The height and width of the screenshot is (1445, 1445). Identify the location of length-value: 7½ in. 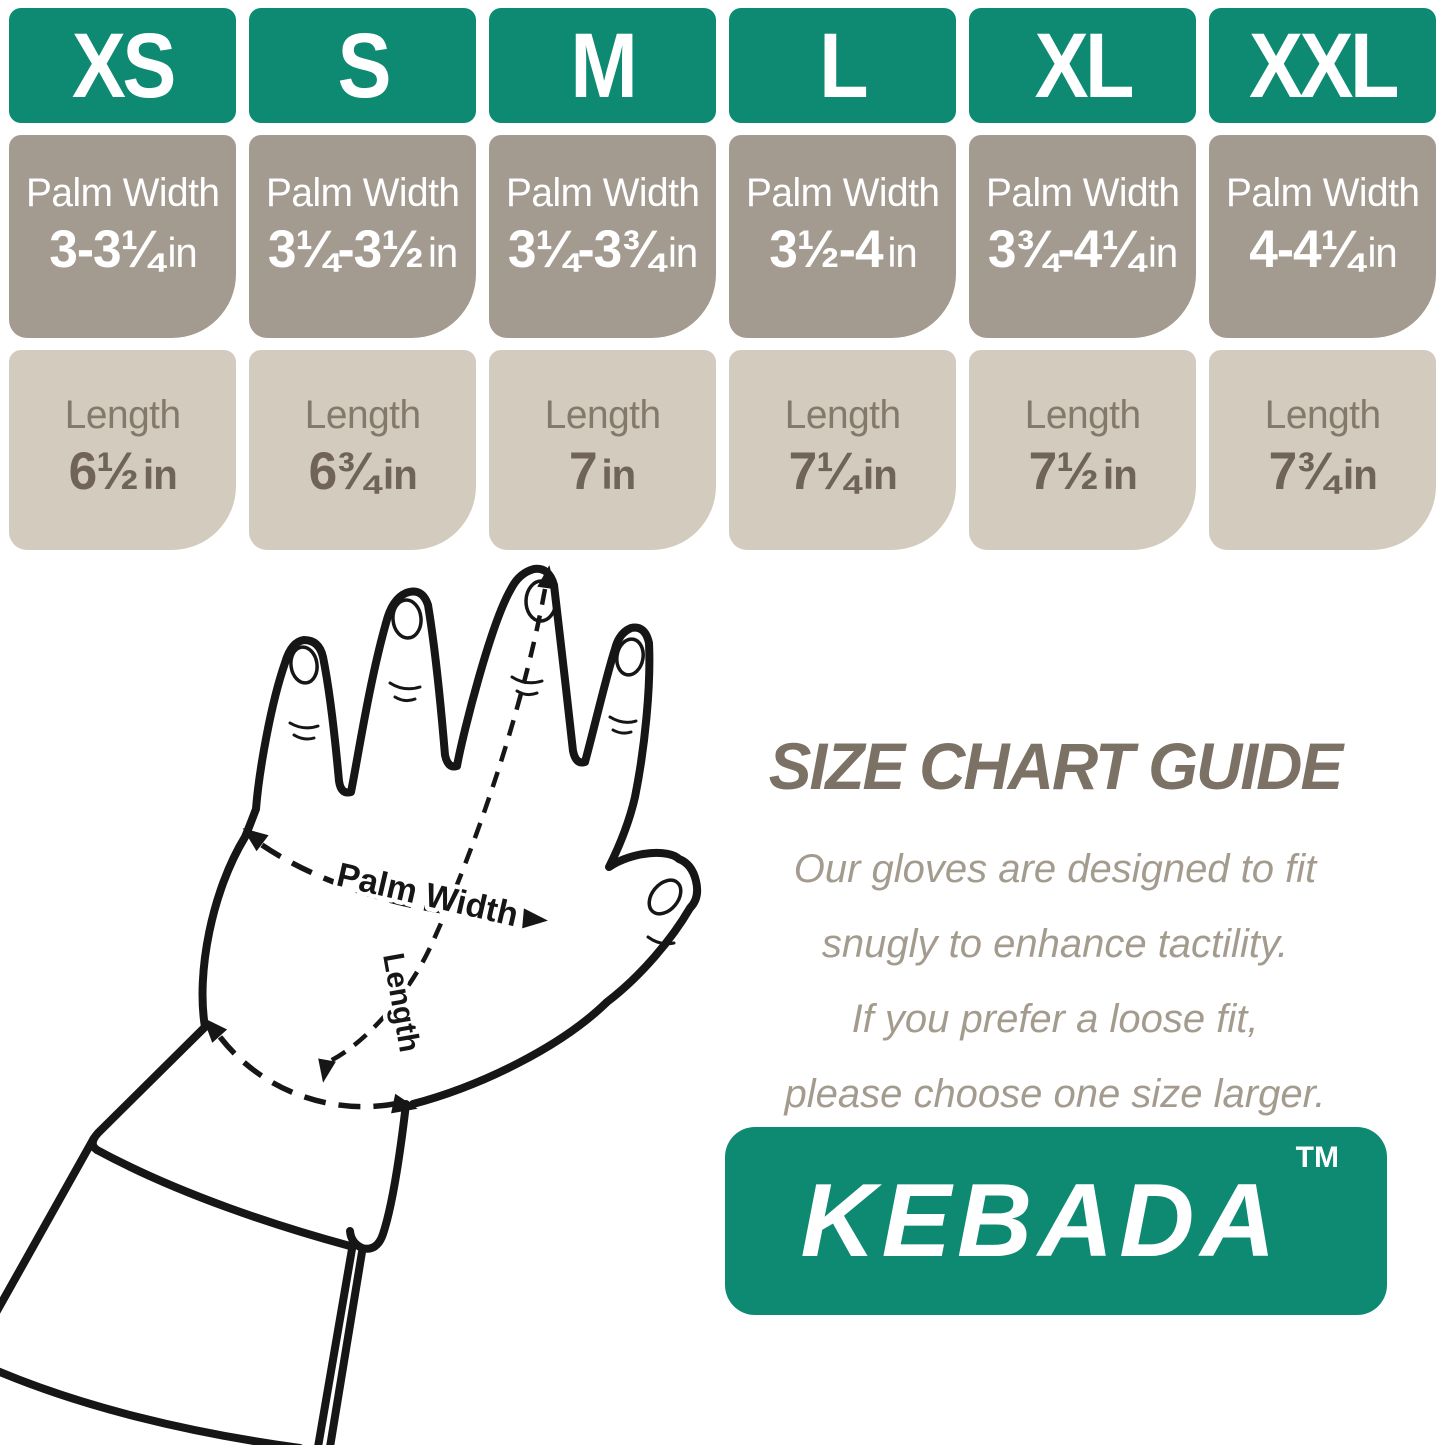
(1083, 472).